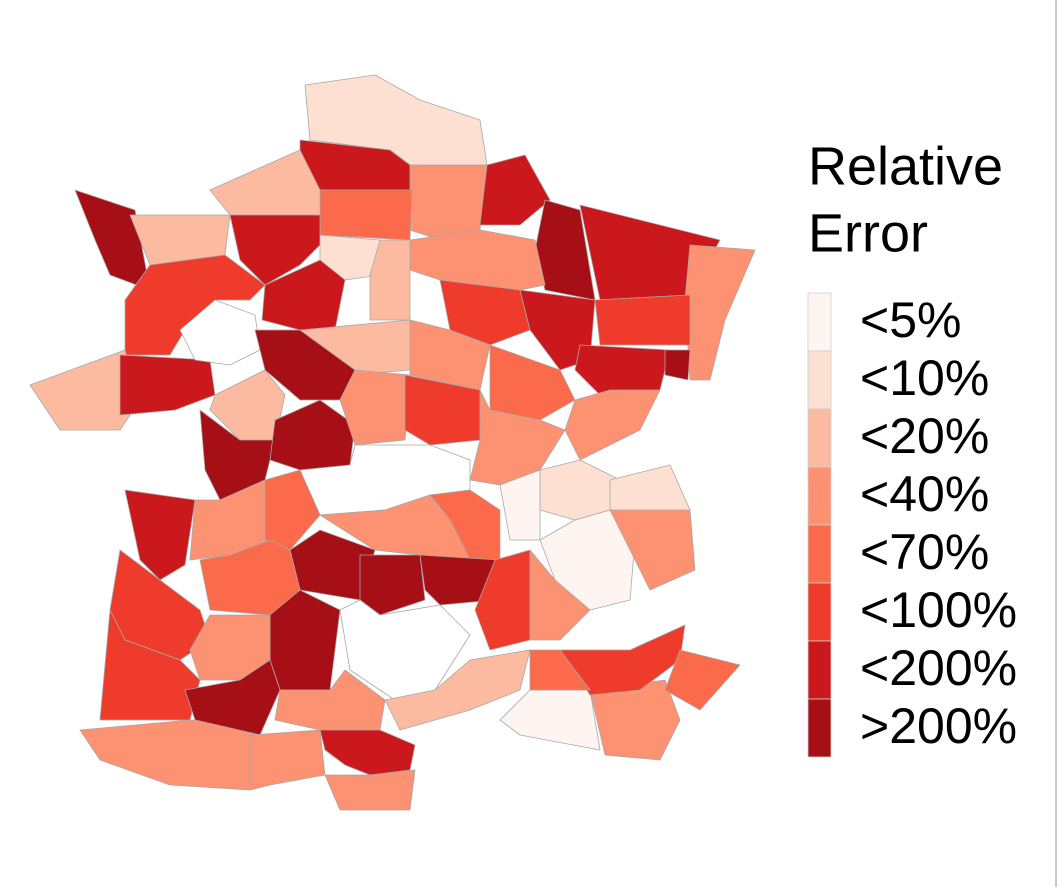 The height and width of the screenshot is (887, 1059). Describe the element at coordinates (924, 378) in the screenshot. I see `legend-label: <10%` at that location.